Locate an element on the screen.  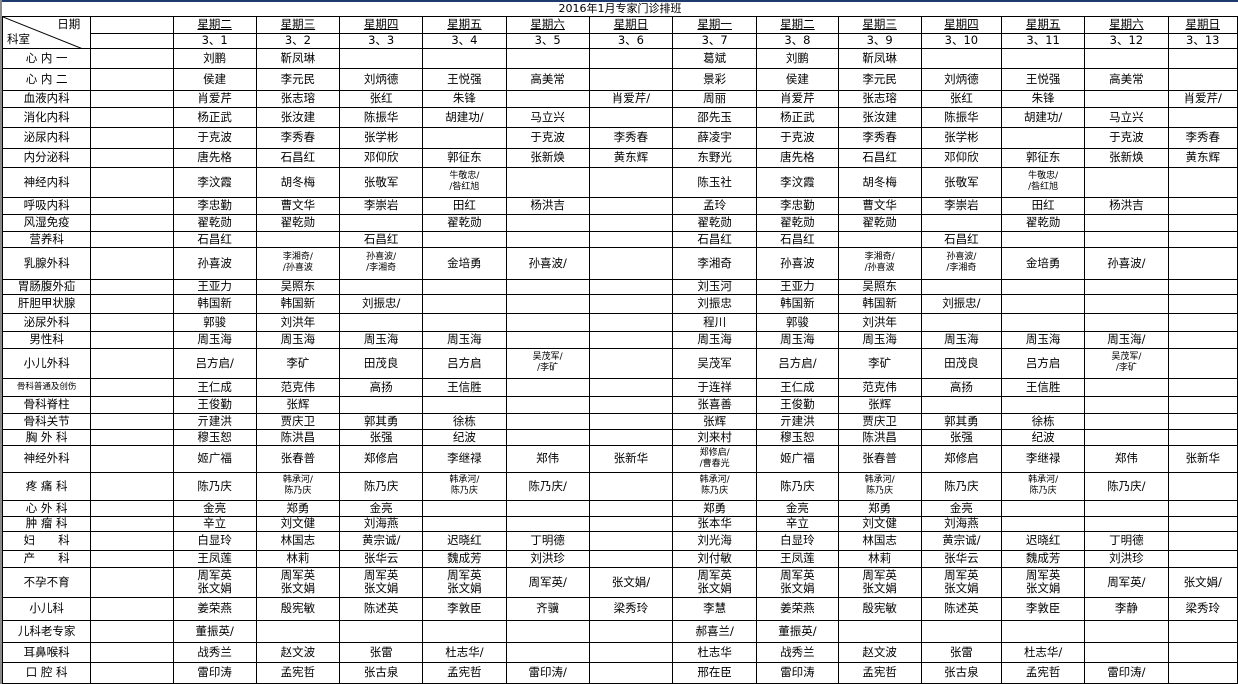
doctor-cell: 唐先格 is located at coordinates (214, 157).